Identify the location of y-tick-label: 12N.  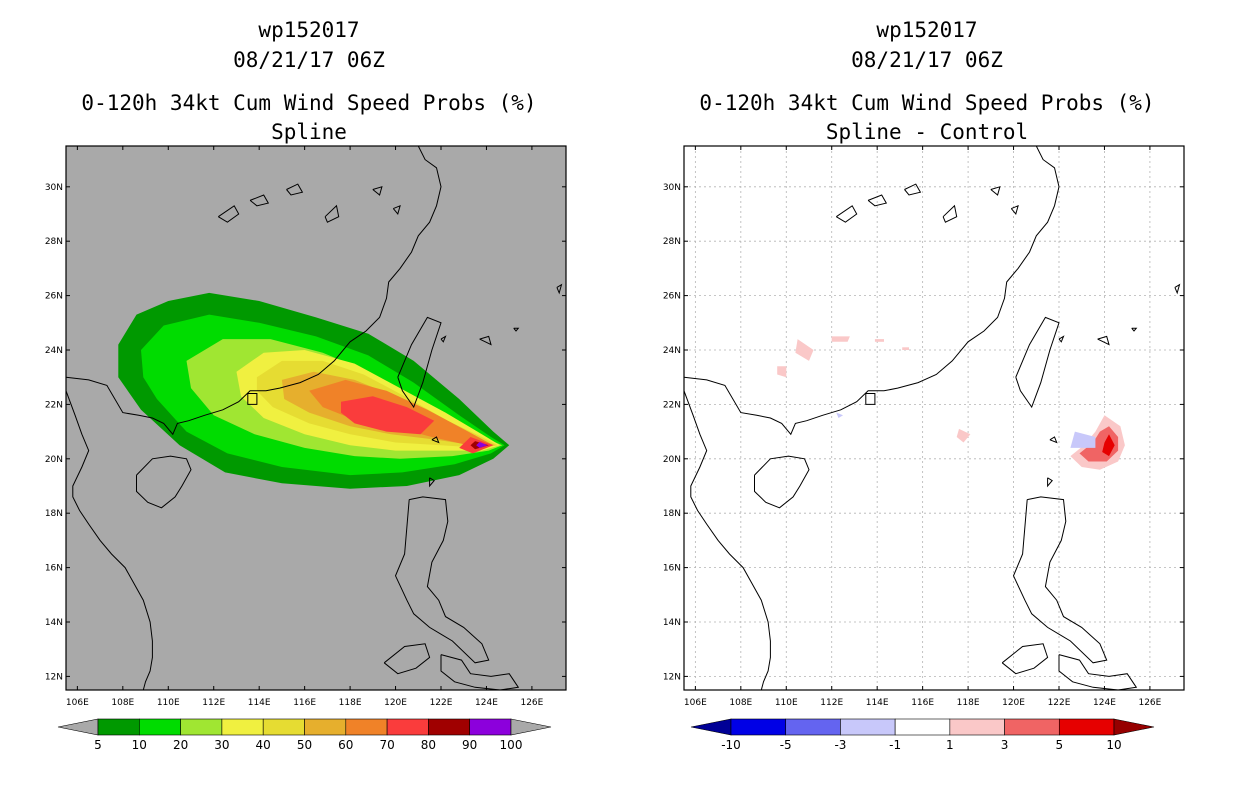
(672, 677).